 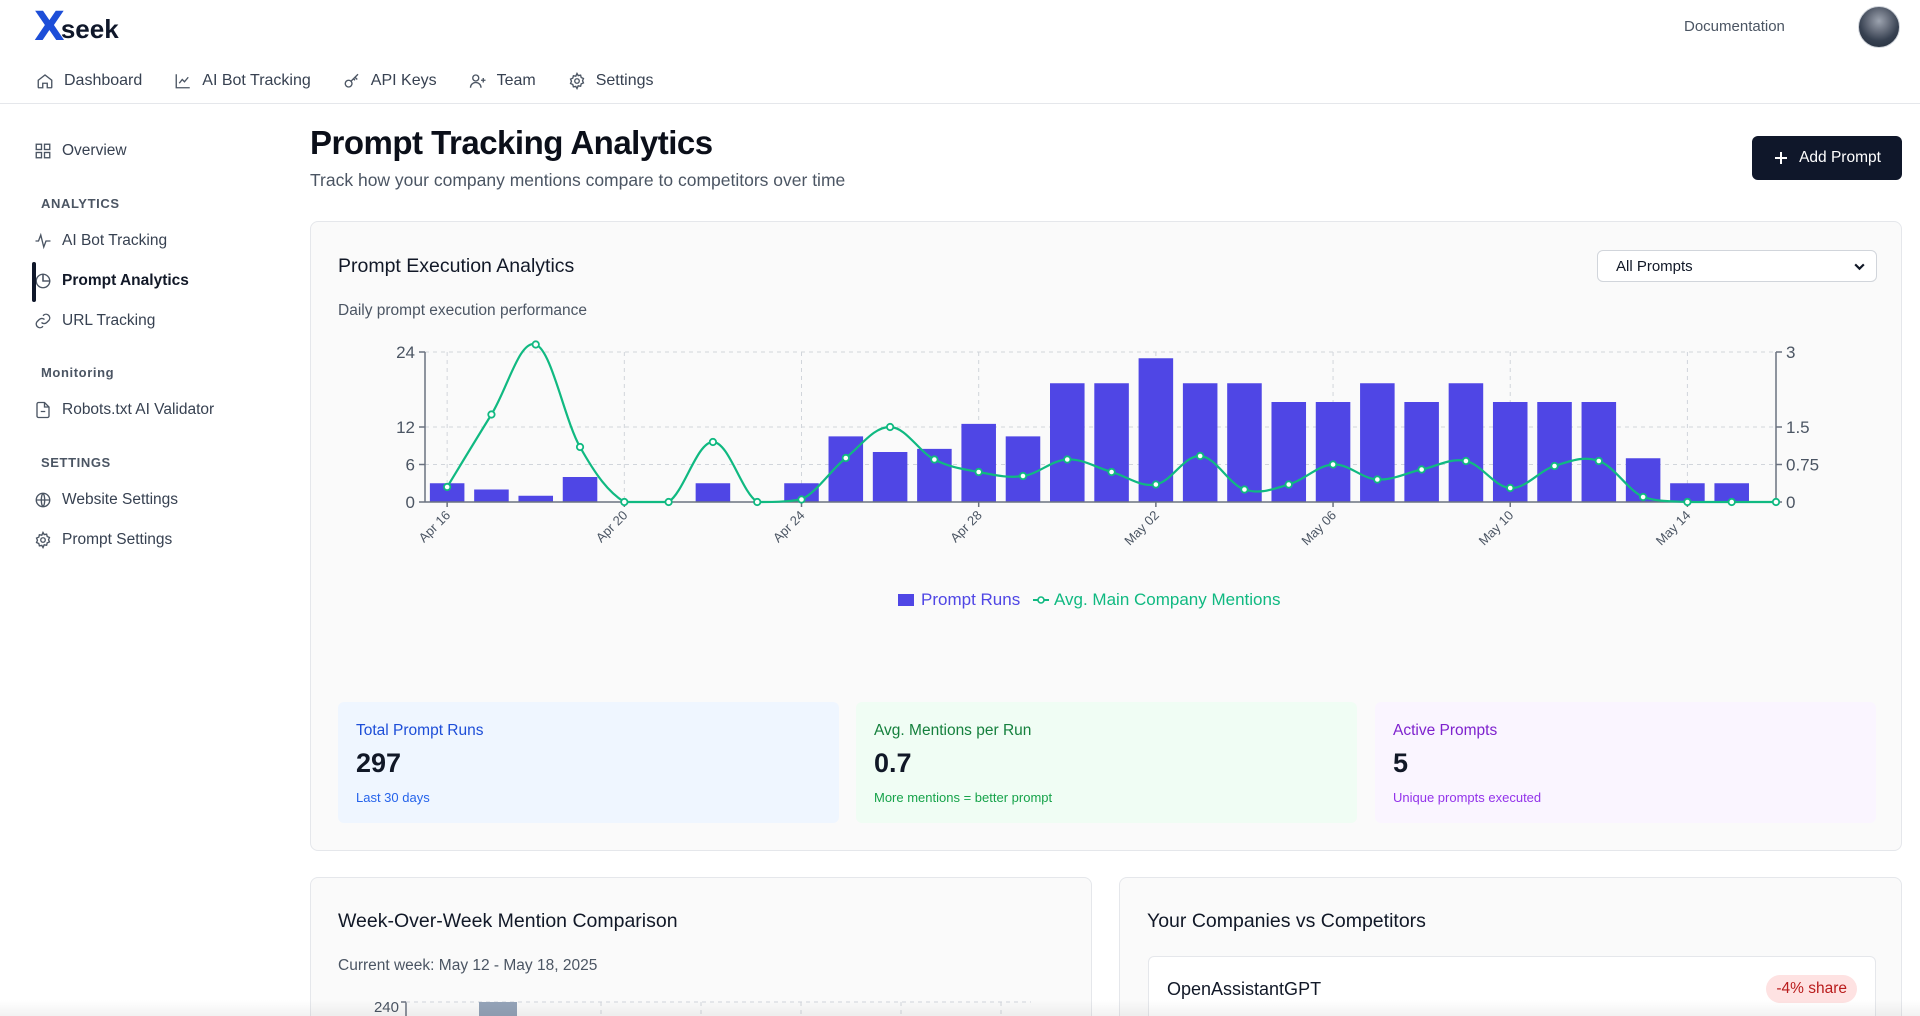 What do you see at coordinates (1859, 267) in the screenshot?
I see `chevron-down-icon` at bounding box center [1859, 267].